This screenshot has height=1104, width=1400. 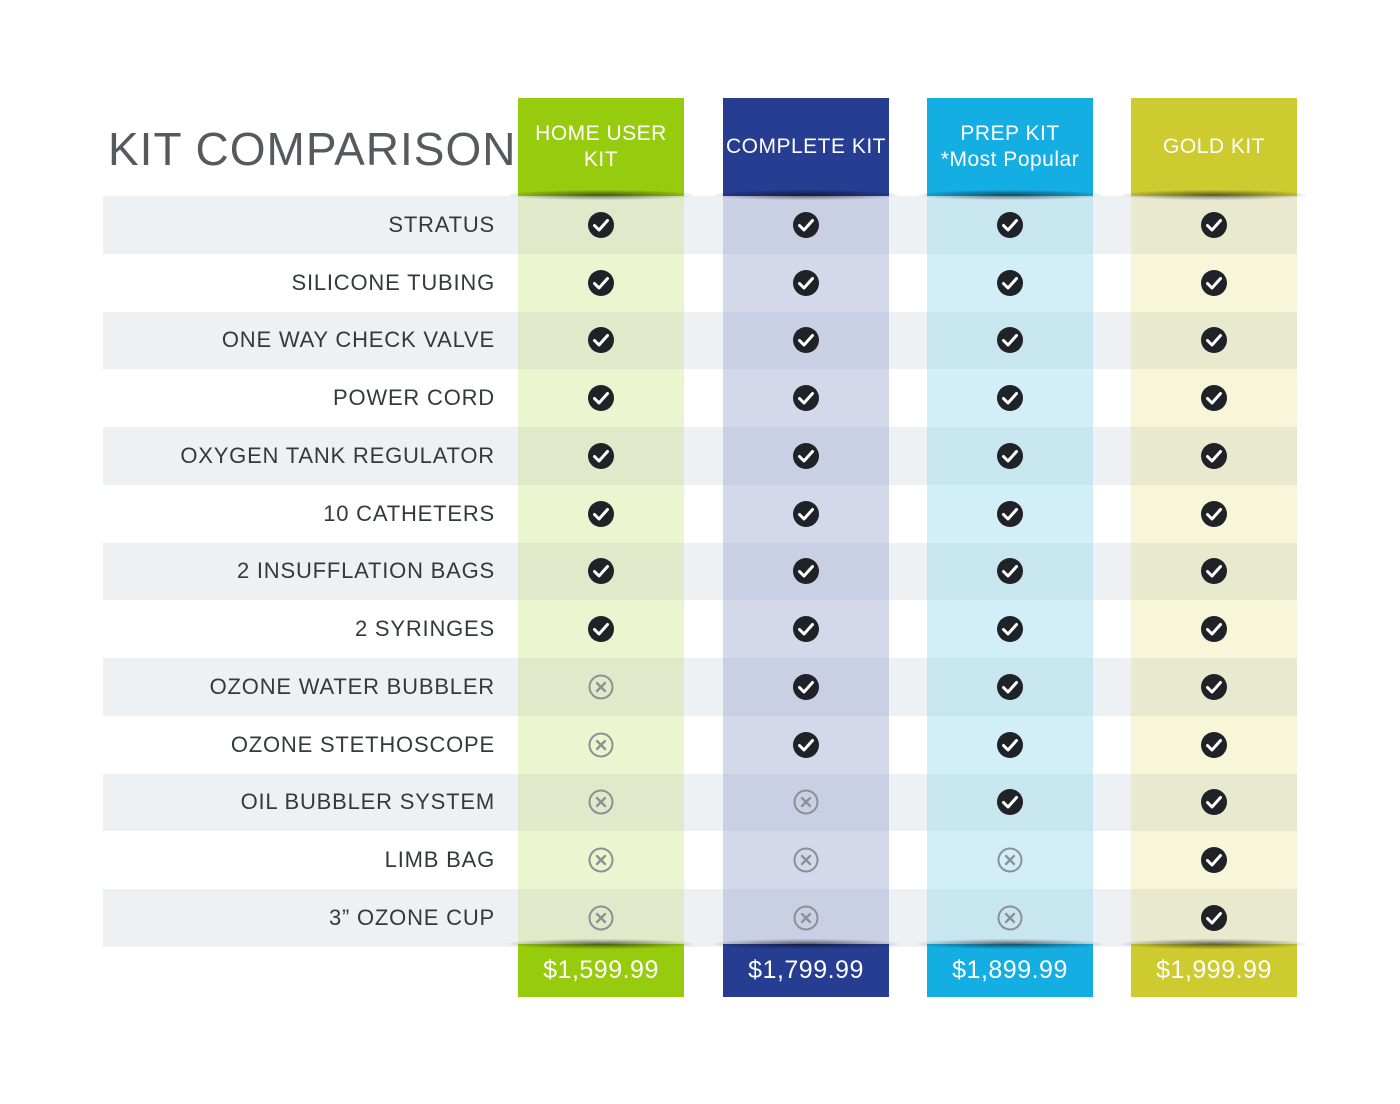 I want to click on kit-name-line: *Most Popular, so click(x=1010, y=159).